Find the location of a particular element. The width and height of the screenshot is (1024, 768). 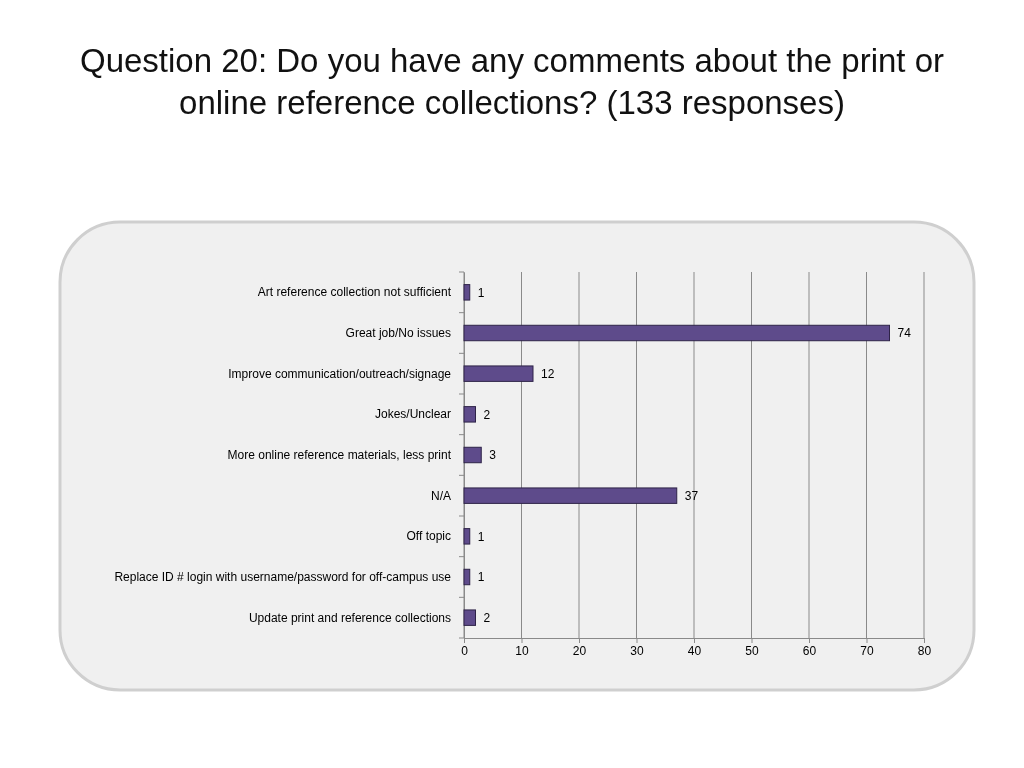

y-tick-label: Great job/No issues is located at coordinates (398, 332).